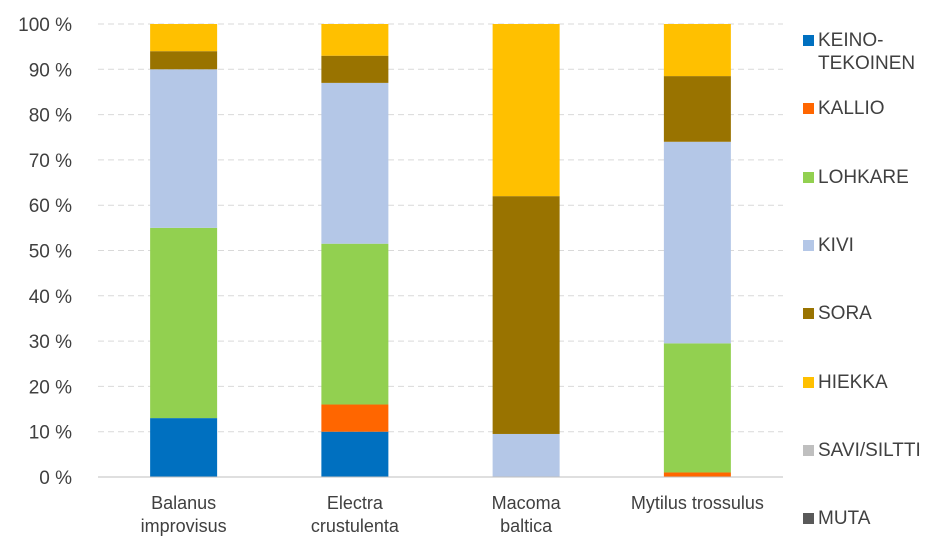 This screenshot has width=941, height=541. What do you see at coordinates (50, 433) in the screenshot?
I see `y-tick-label: 10 %` at bounding box center [50, 433].